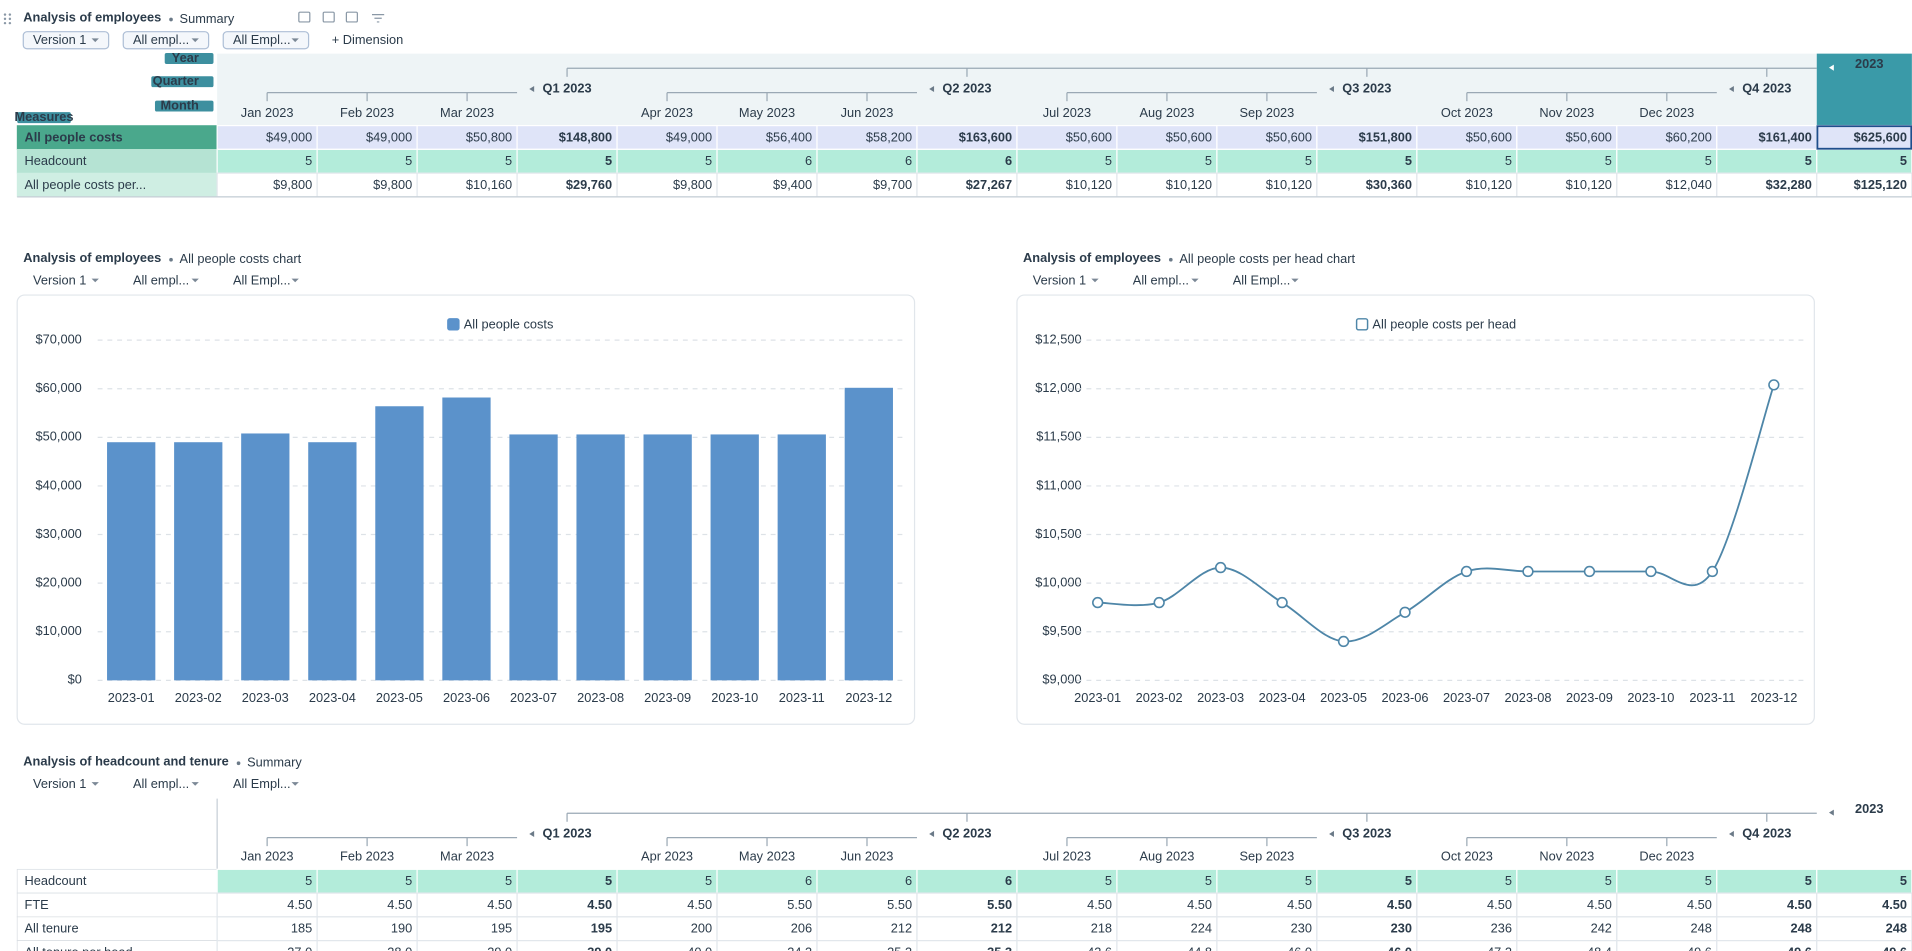 The width and height of the screenshot is (1912, 951). Describe the element at coordinates (966, 832) in the screenshot. I see `quarter-label: Q2 2023` at that location.